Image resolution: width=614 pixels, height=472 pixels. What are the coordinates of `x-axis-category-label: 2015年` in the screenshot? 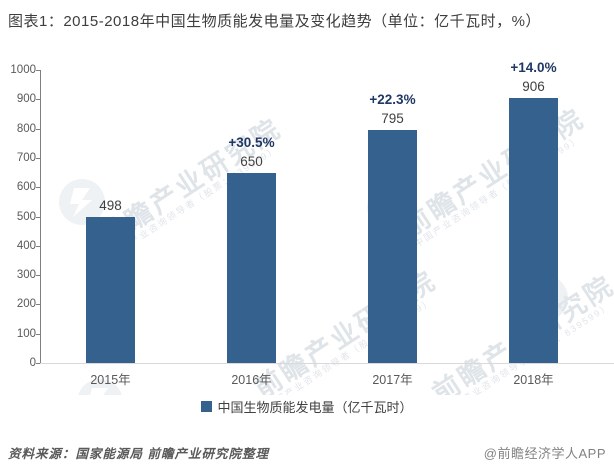 It's located at (110, 380).